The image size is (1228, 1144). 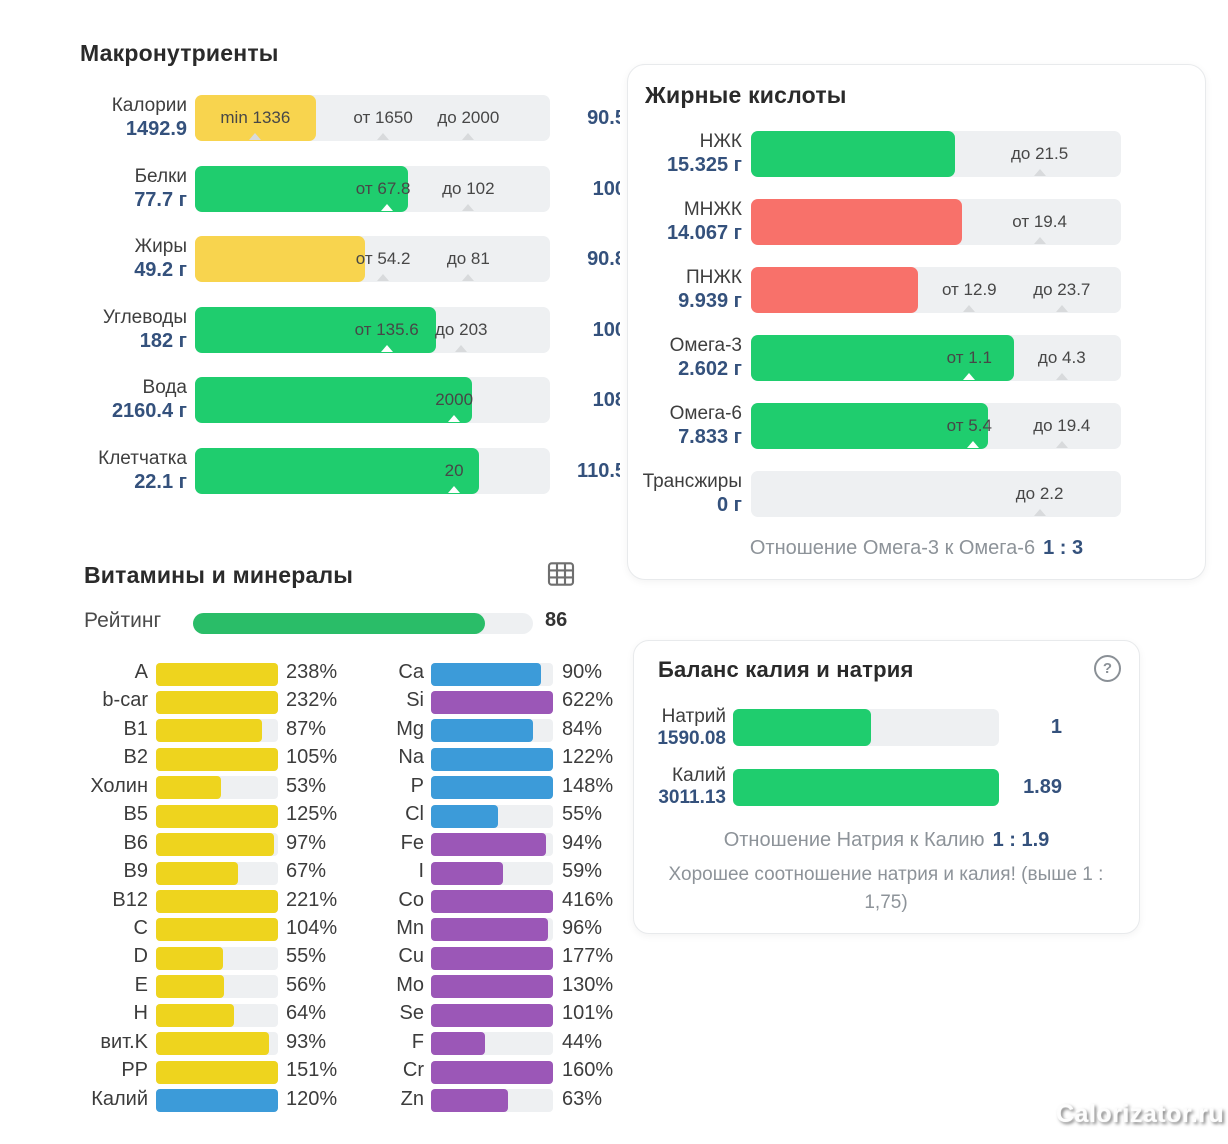 What do you see at coordinates (969, 289) in the screenshot?
I see `bar-threshold-label: от 12.9` at bounding box center [969, 289].